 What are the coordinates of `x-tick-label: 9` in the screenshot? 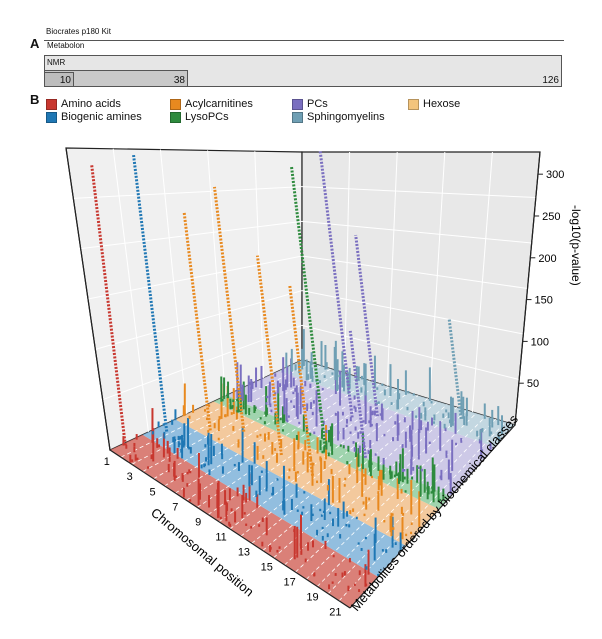 It's located at (198, 522).